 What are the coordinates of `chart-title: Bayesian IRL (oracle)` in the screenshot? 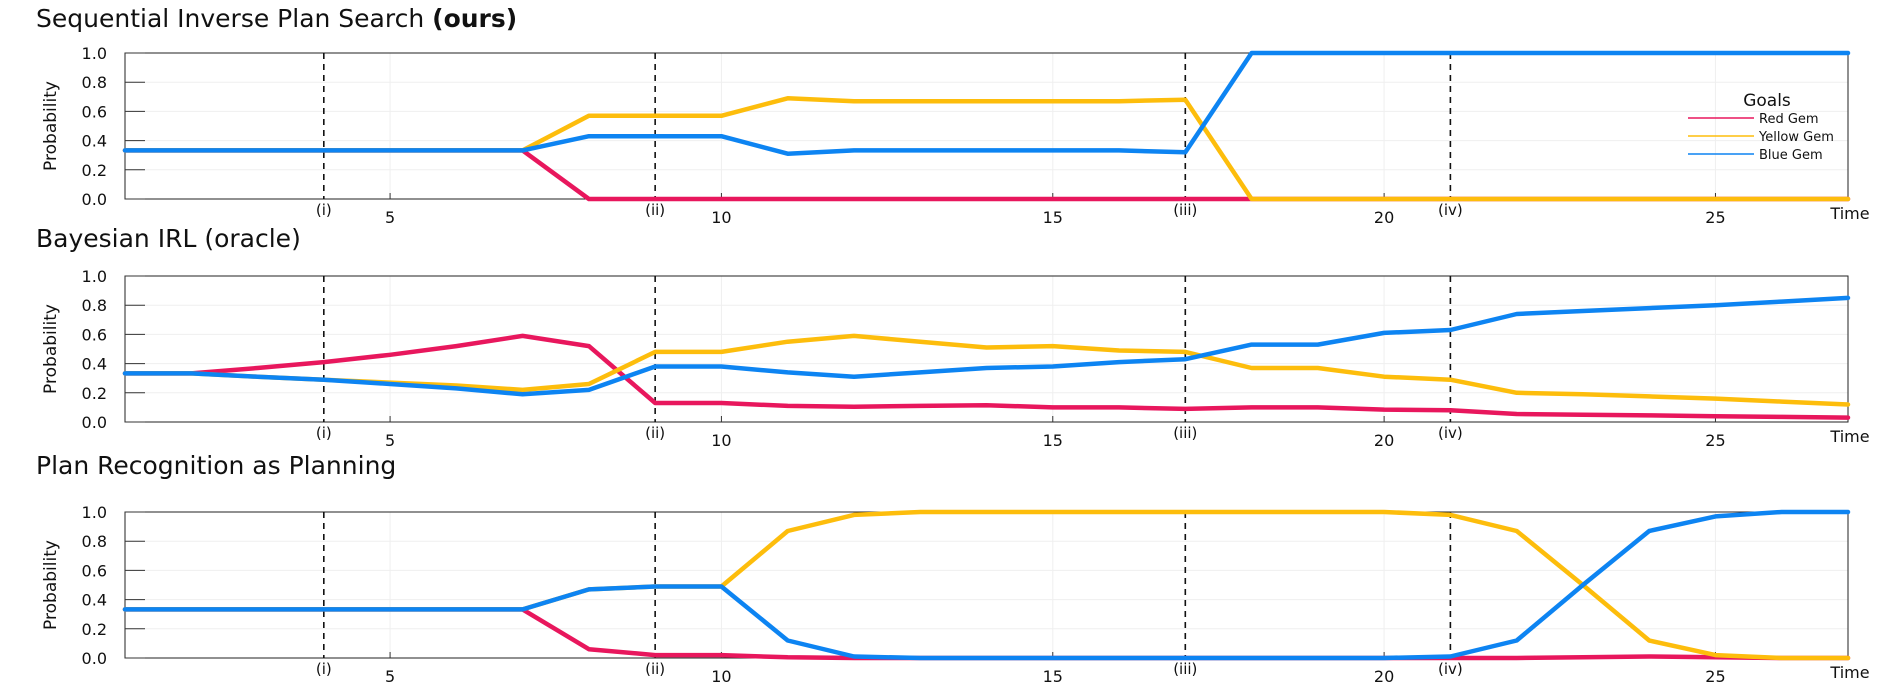 It's located at (168, 239).